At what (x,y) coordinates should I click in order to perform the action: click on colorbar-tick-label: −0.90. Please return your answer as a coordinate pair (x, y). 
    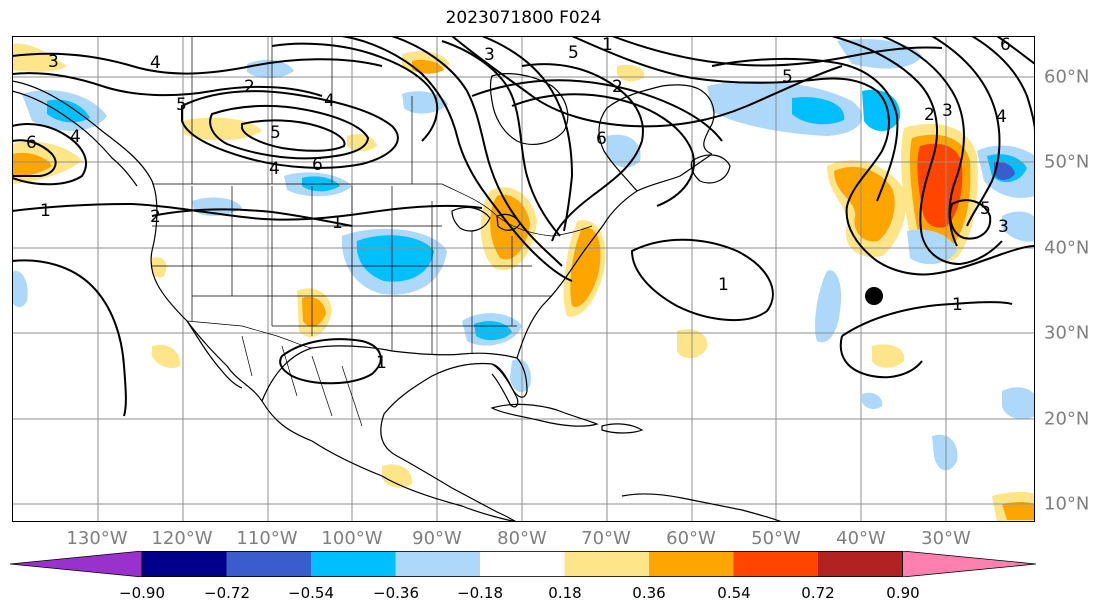
    Looking at the image, I should click on (142, 593).